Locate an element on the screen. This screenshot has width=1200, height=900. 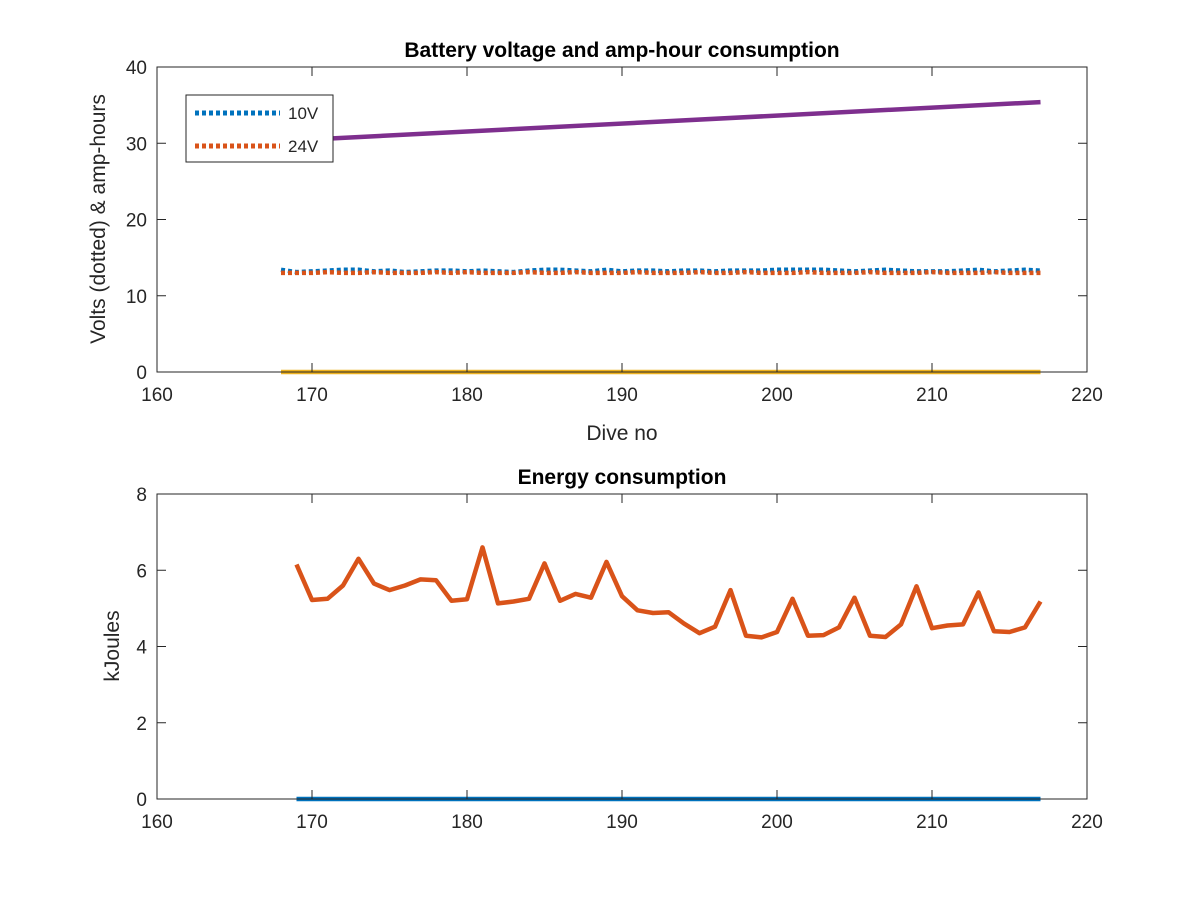
y-tick-label: 4 is located at coordinates (141, 648).